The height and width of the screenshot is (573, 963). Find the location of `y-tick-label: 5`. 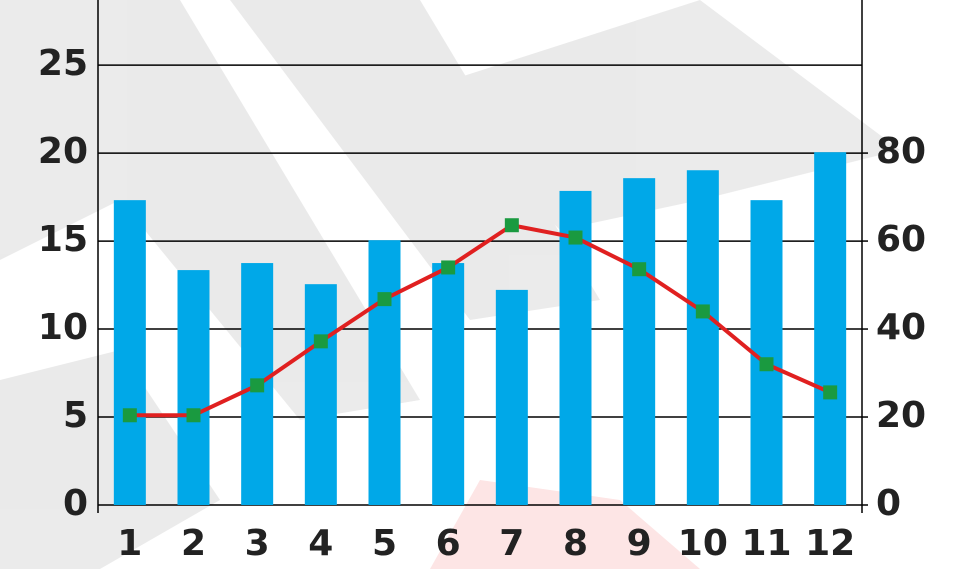

y-tick-label: 5 is located at coordinates (75, 415).